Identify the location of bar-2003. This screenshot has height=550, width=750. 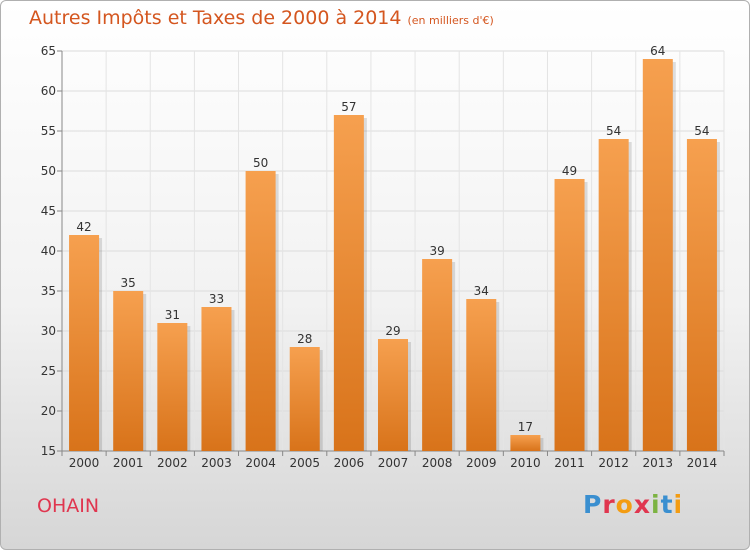
(216, 379).